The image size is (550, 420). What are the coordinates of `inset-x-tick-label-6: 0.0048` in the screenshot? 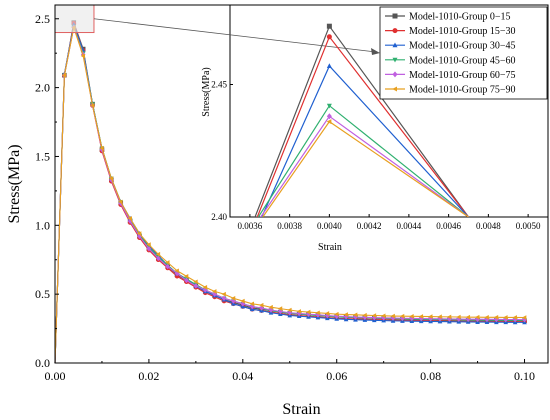 It's located at (488, 226).